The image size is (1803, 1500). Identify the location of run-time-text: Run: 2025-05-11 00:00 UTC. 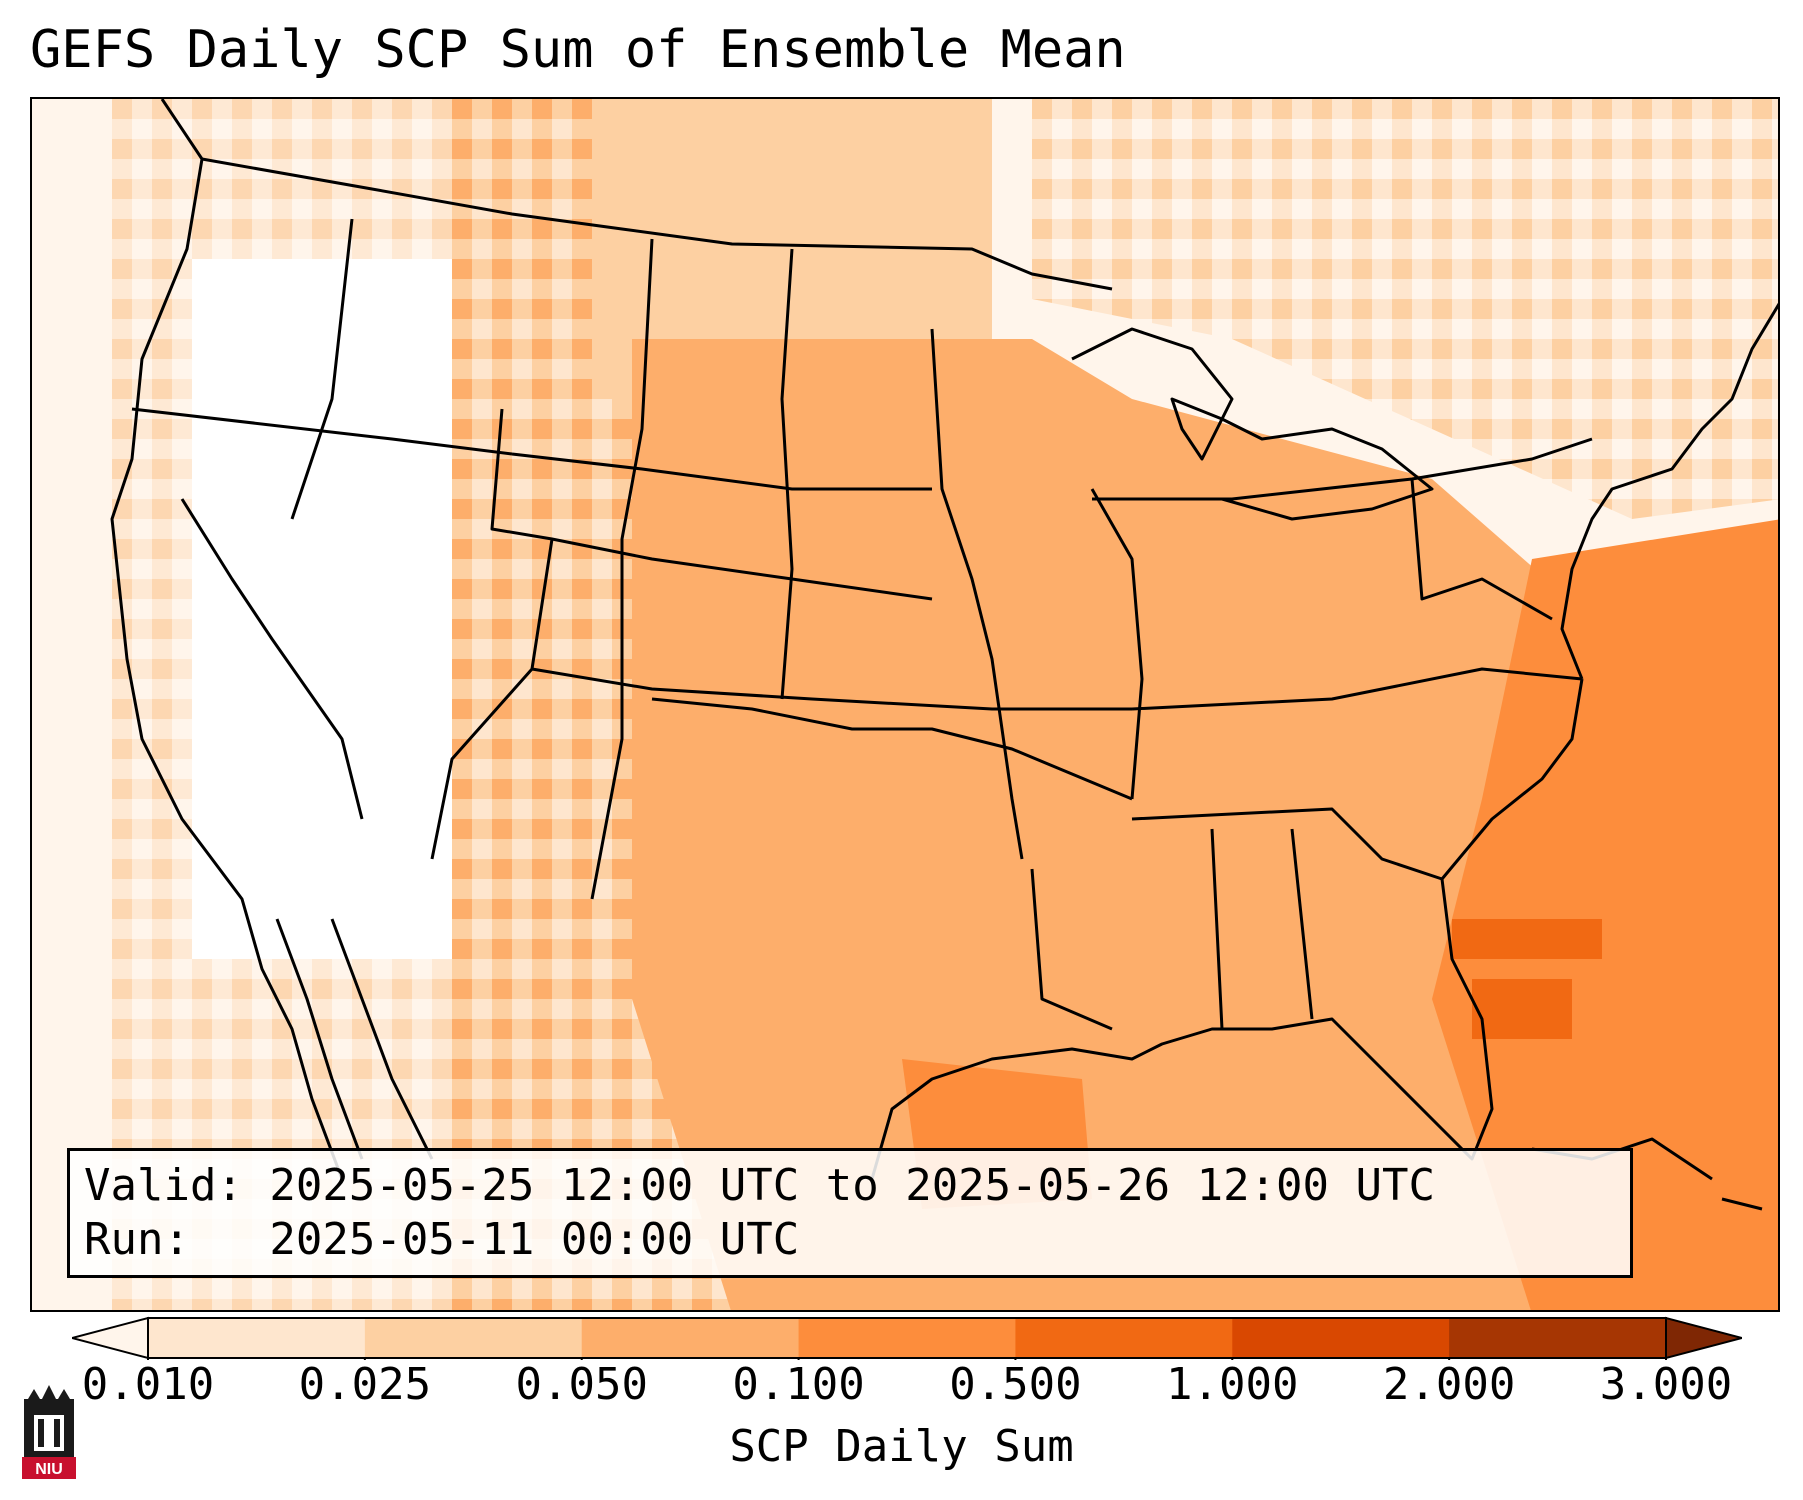
(442, 1239).